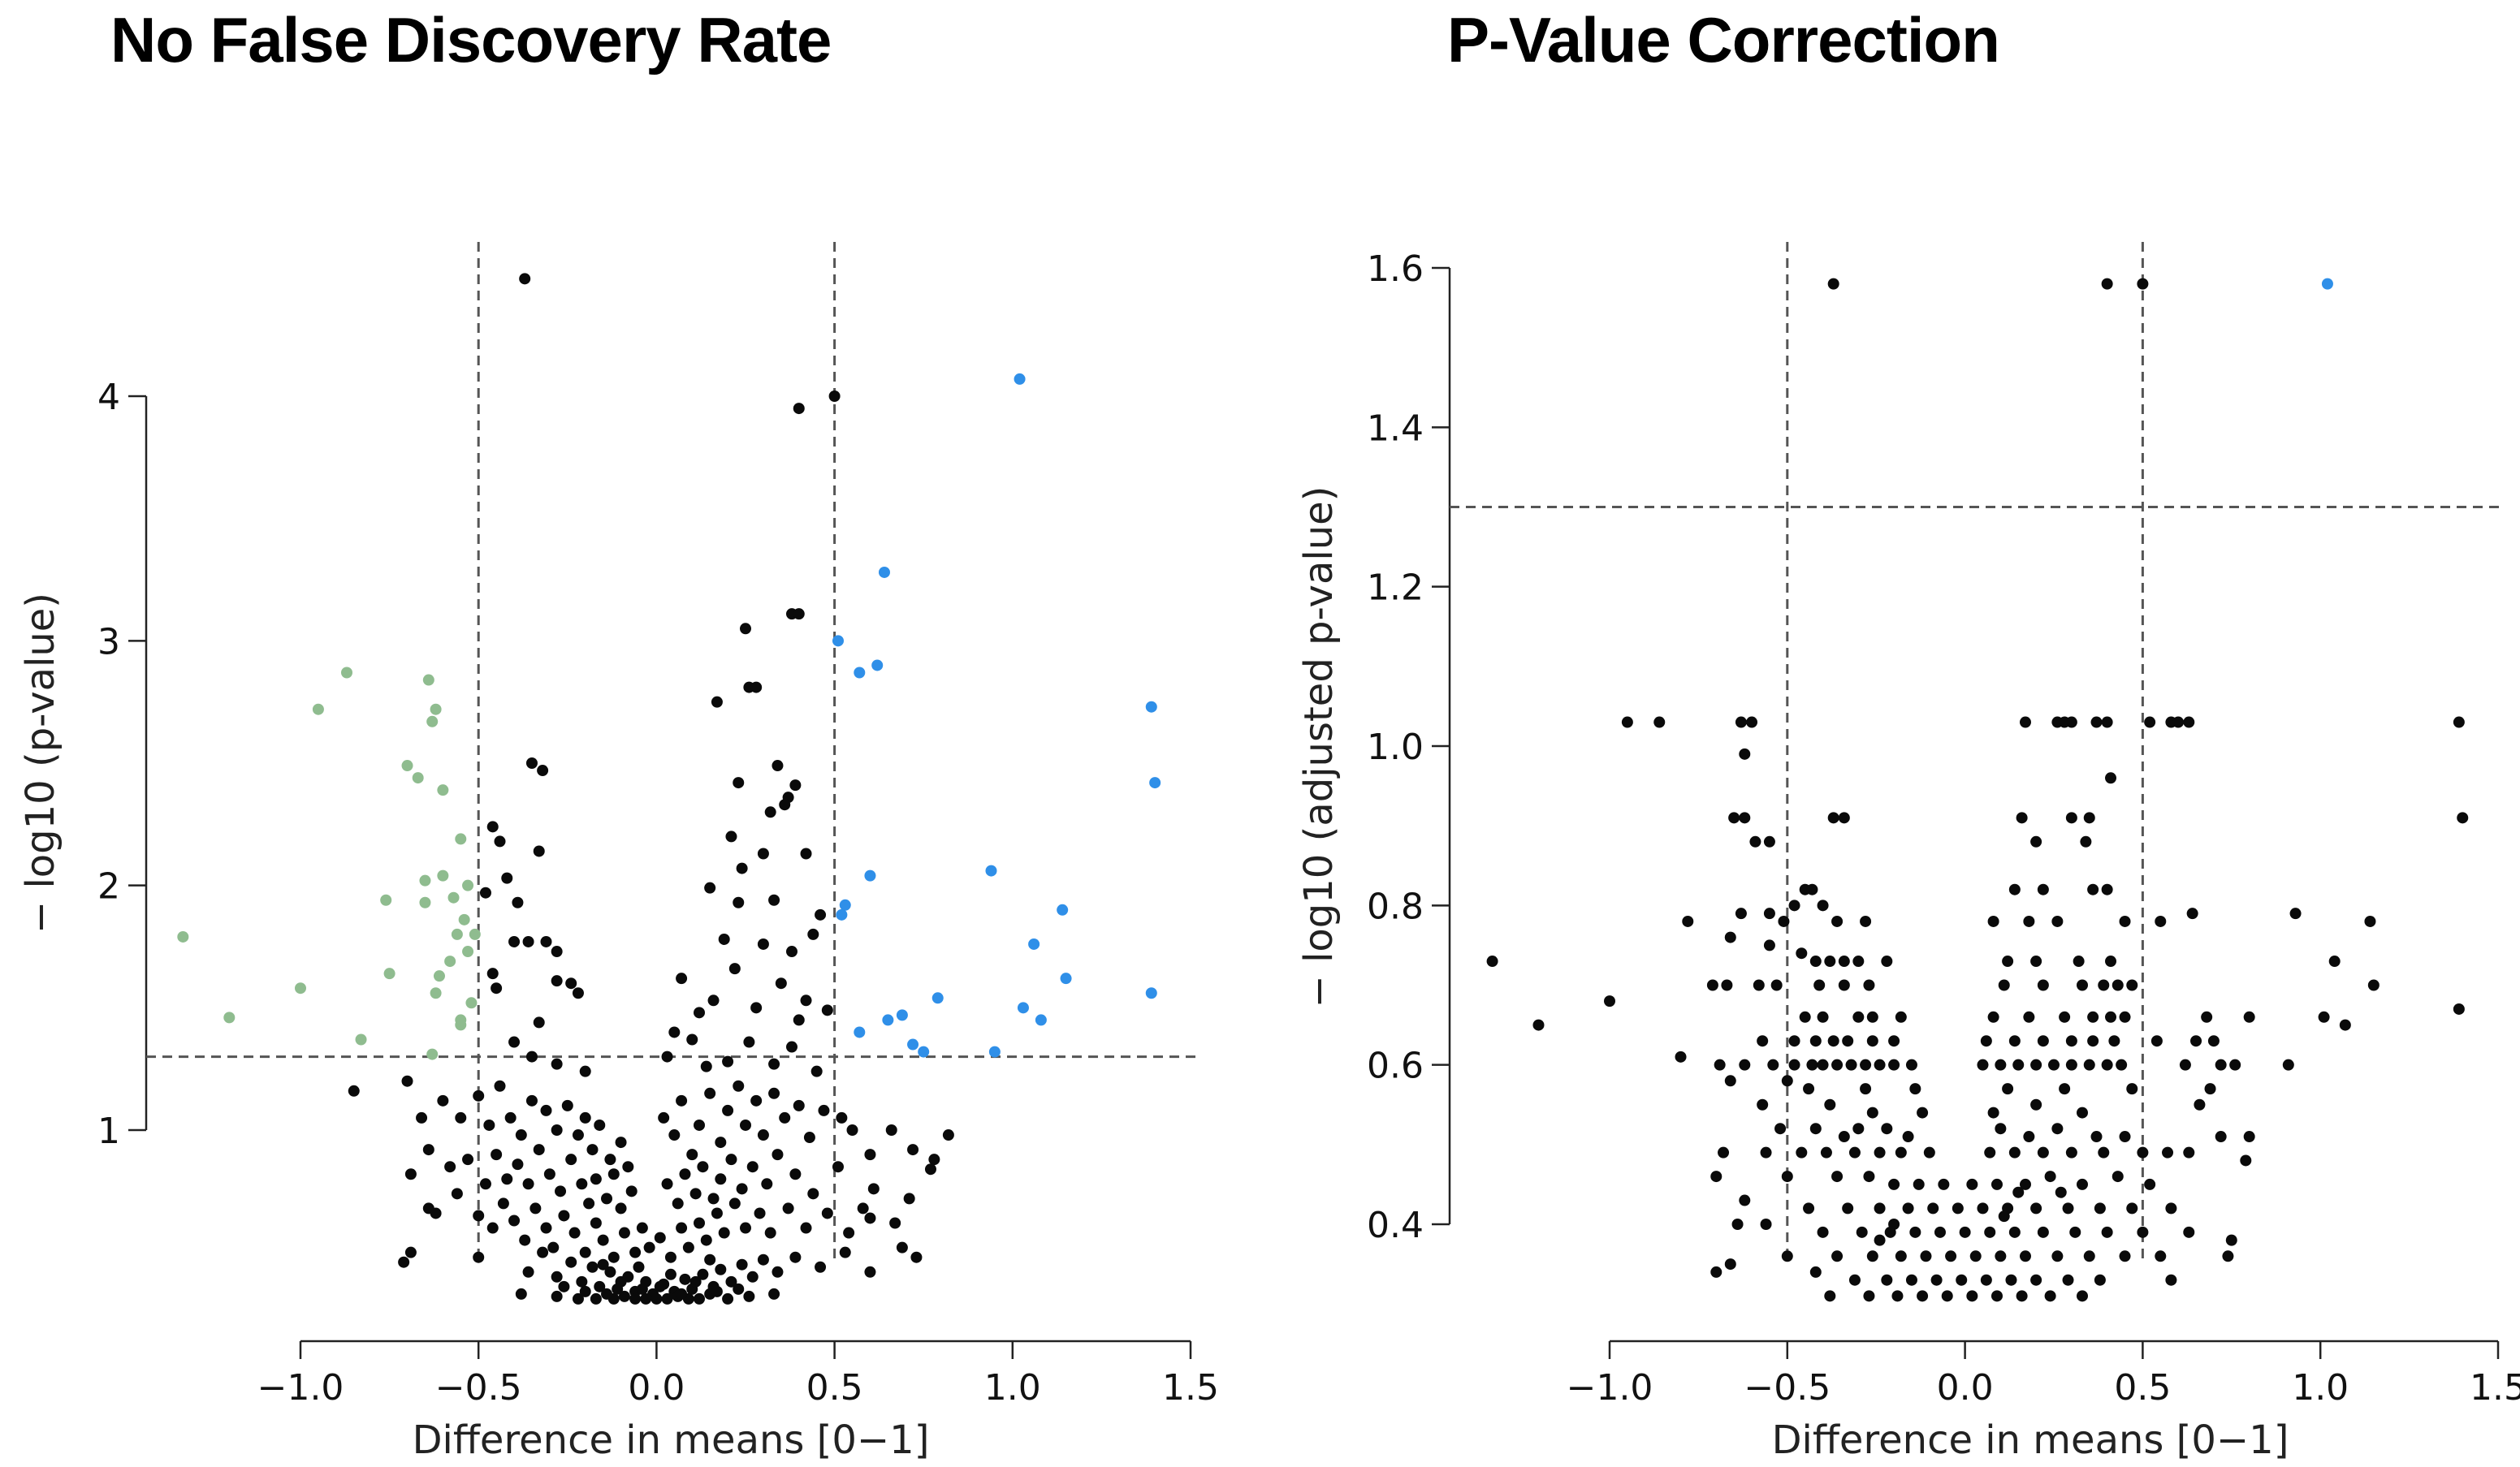  I want to click on y-tick-label: 1.0, so click(1395, 747).